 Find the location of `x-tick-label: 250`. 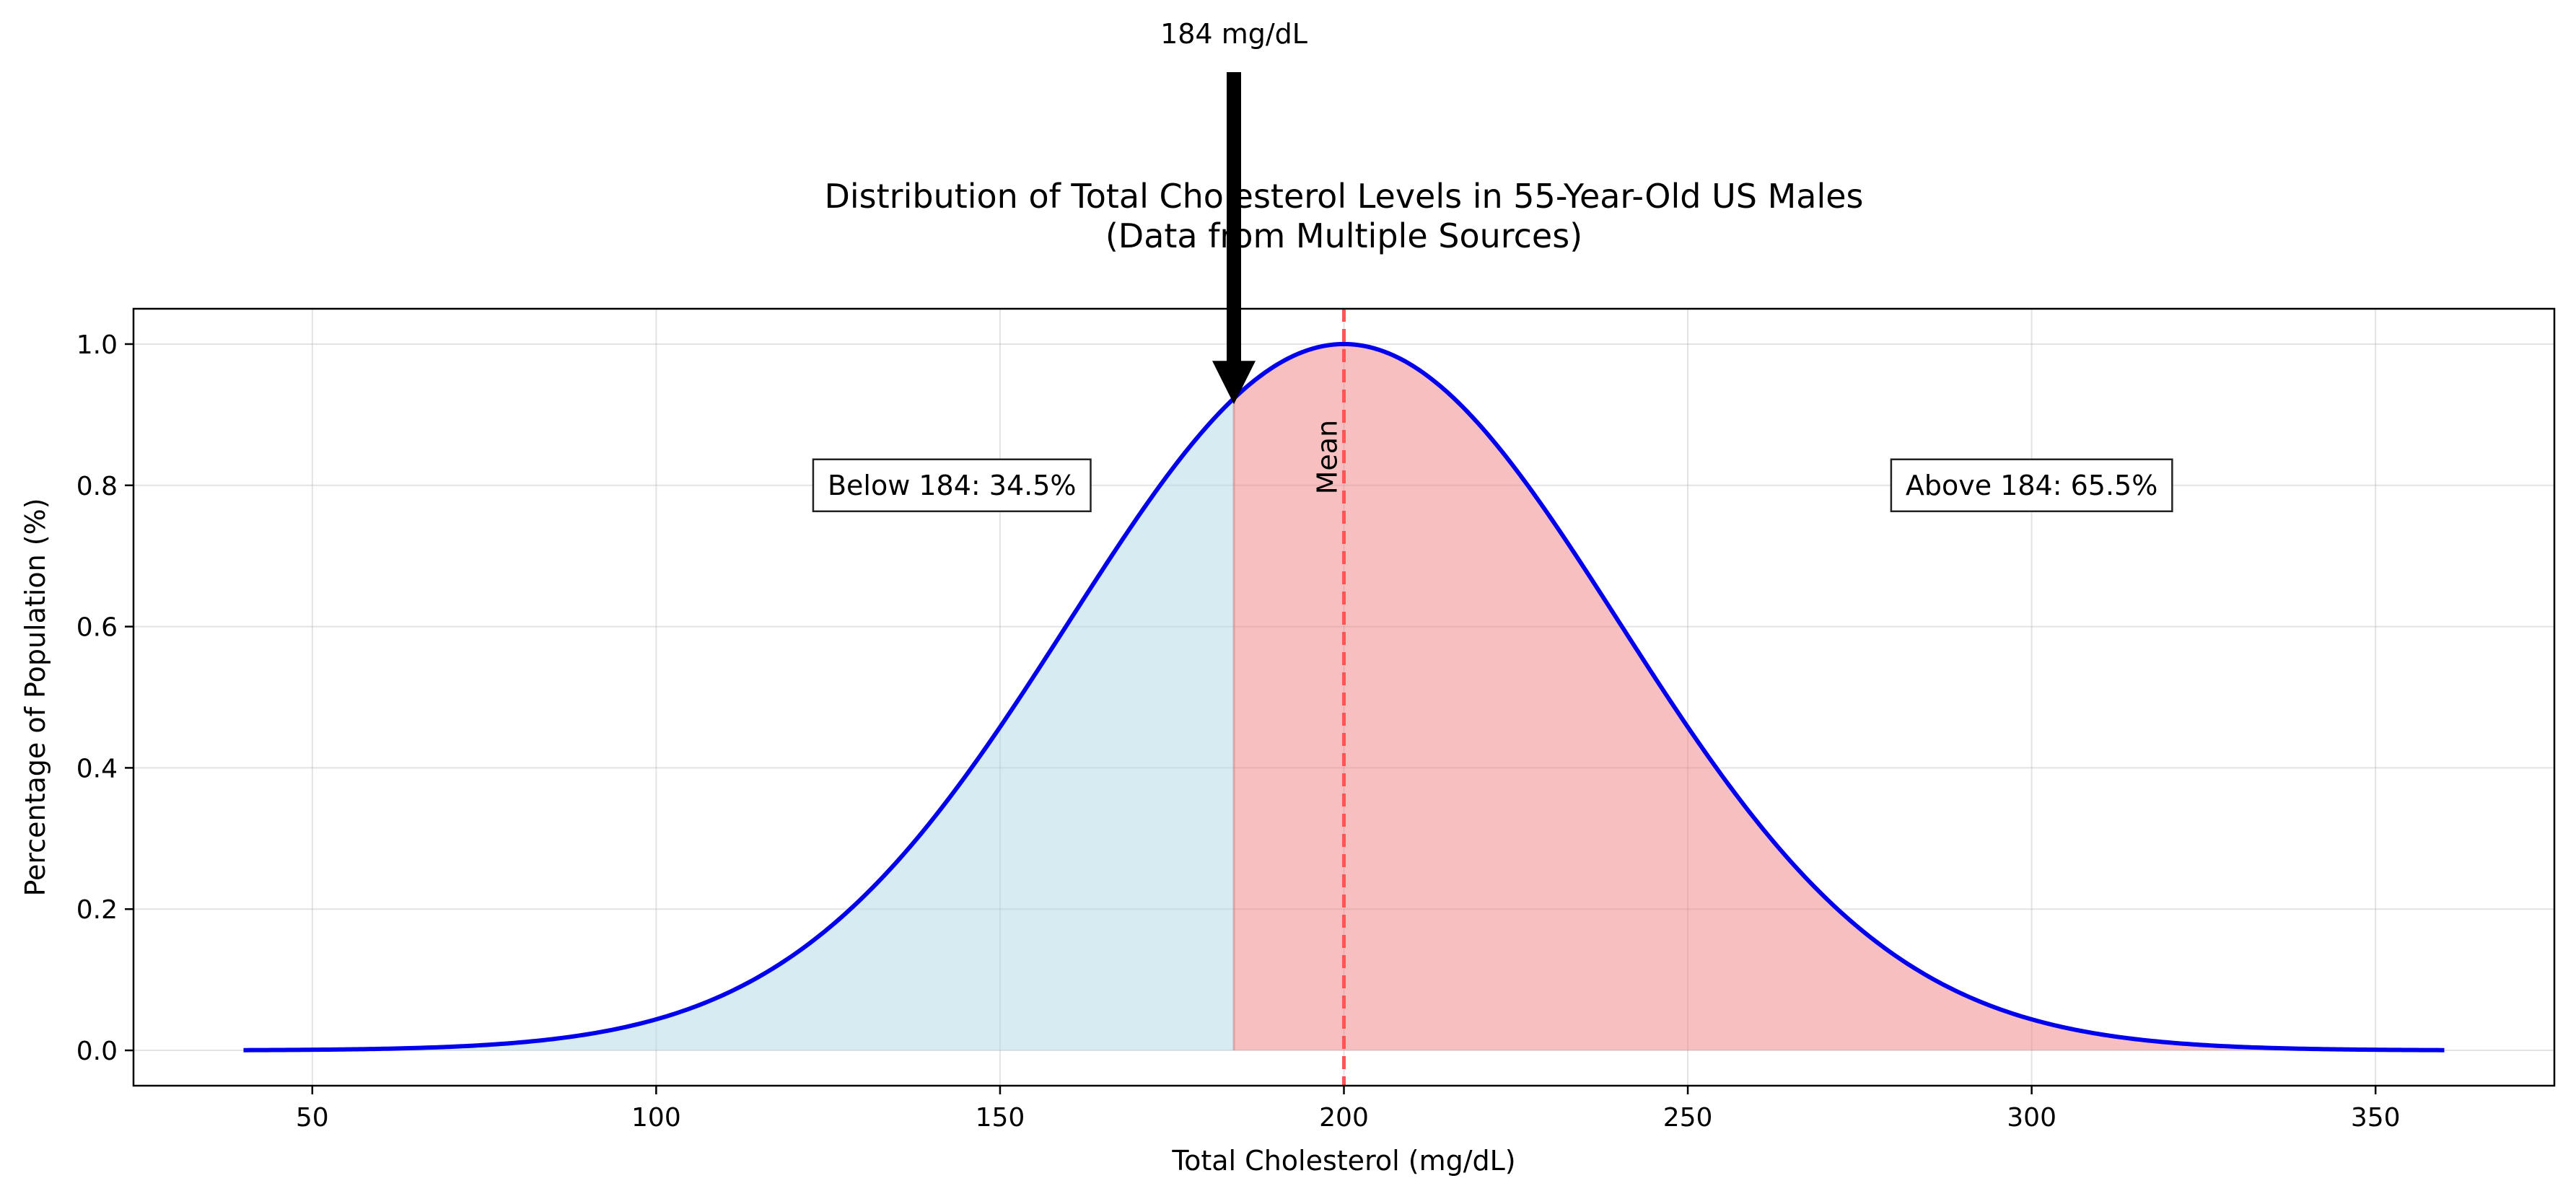

x-tick-label: 250 is located at coordinates (1688, 1118).